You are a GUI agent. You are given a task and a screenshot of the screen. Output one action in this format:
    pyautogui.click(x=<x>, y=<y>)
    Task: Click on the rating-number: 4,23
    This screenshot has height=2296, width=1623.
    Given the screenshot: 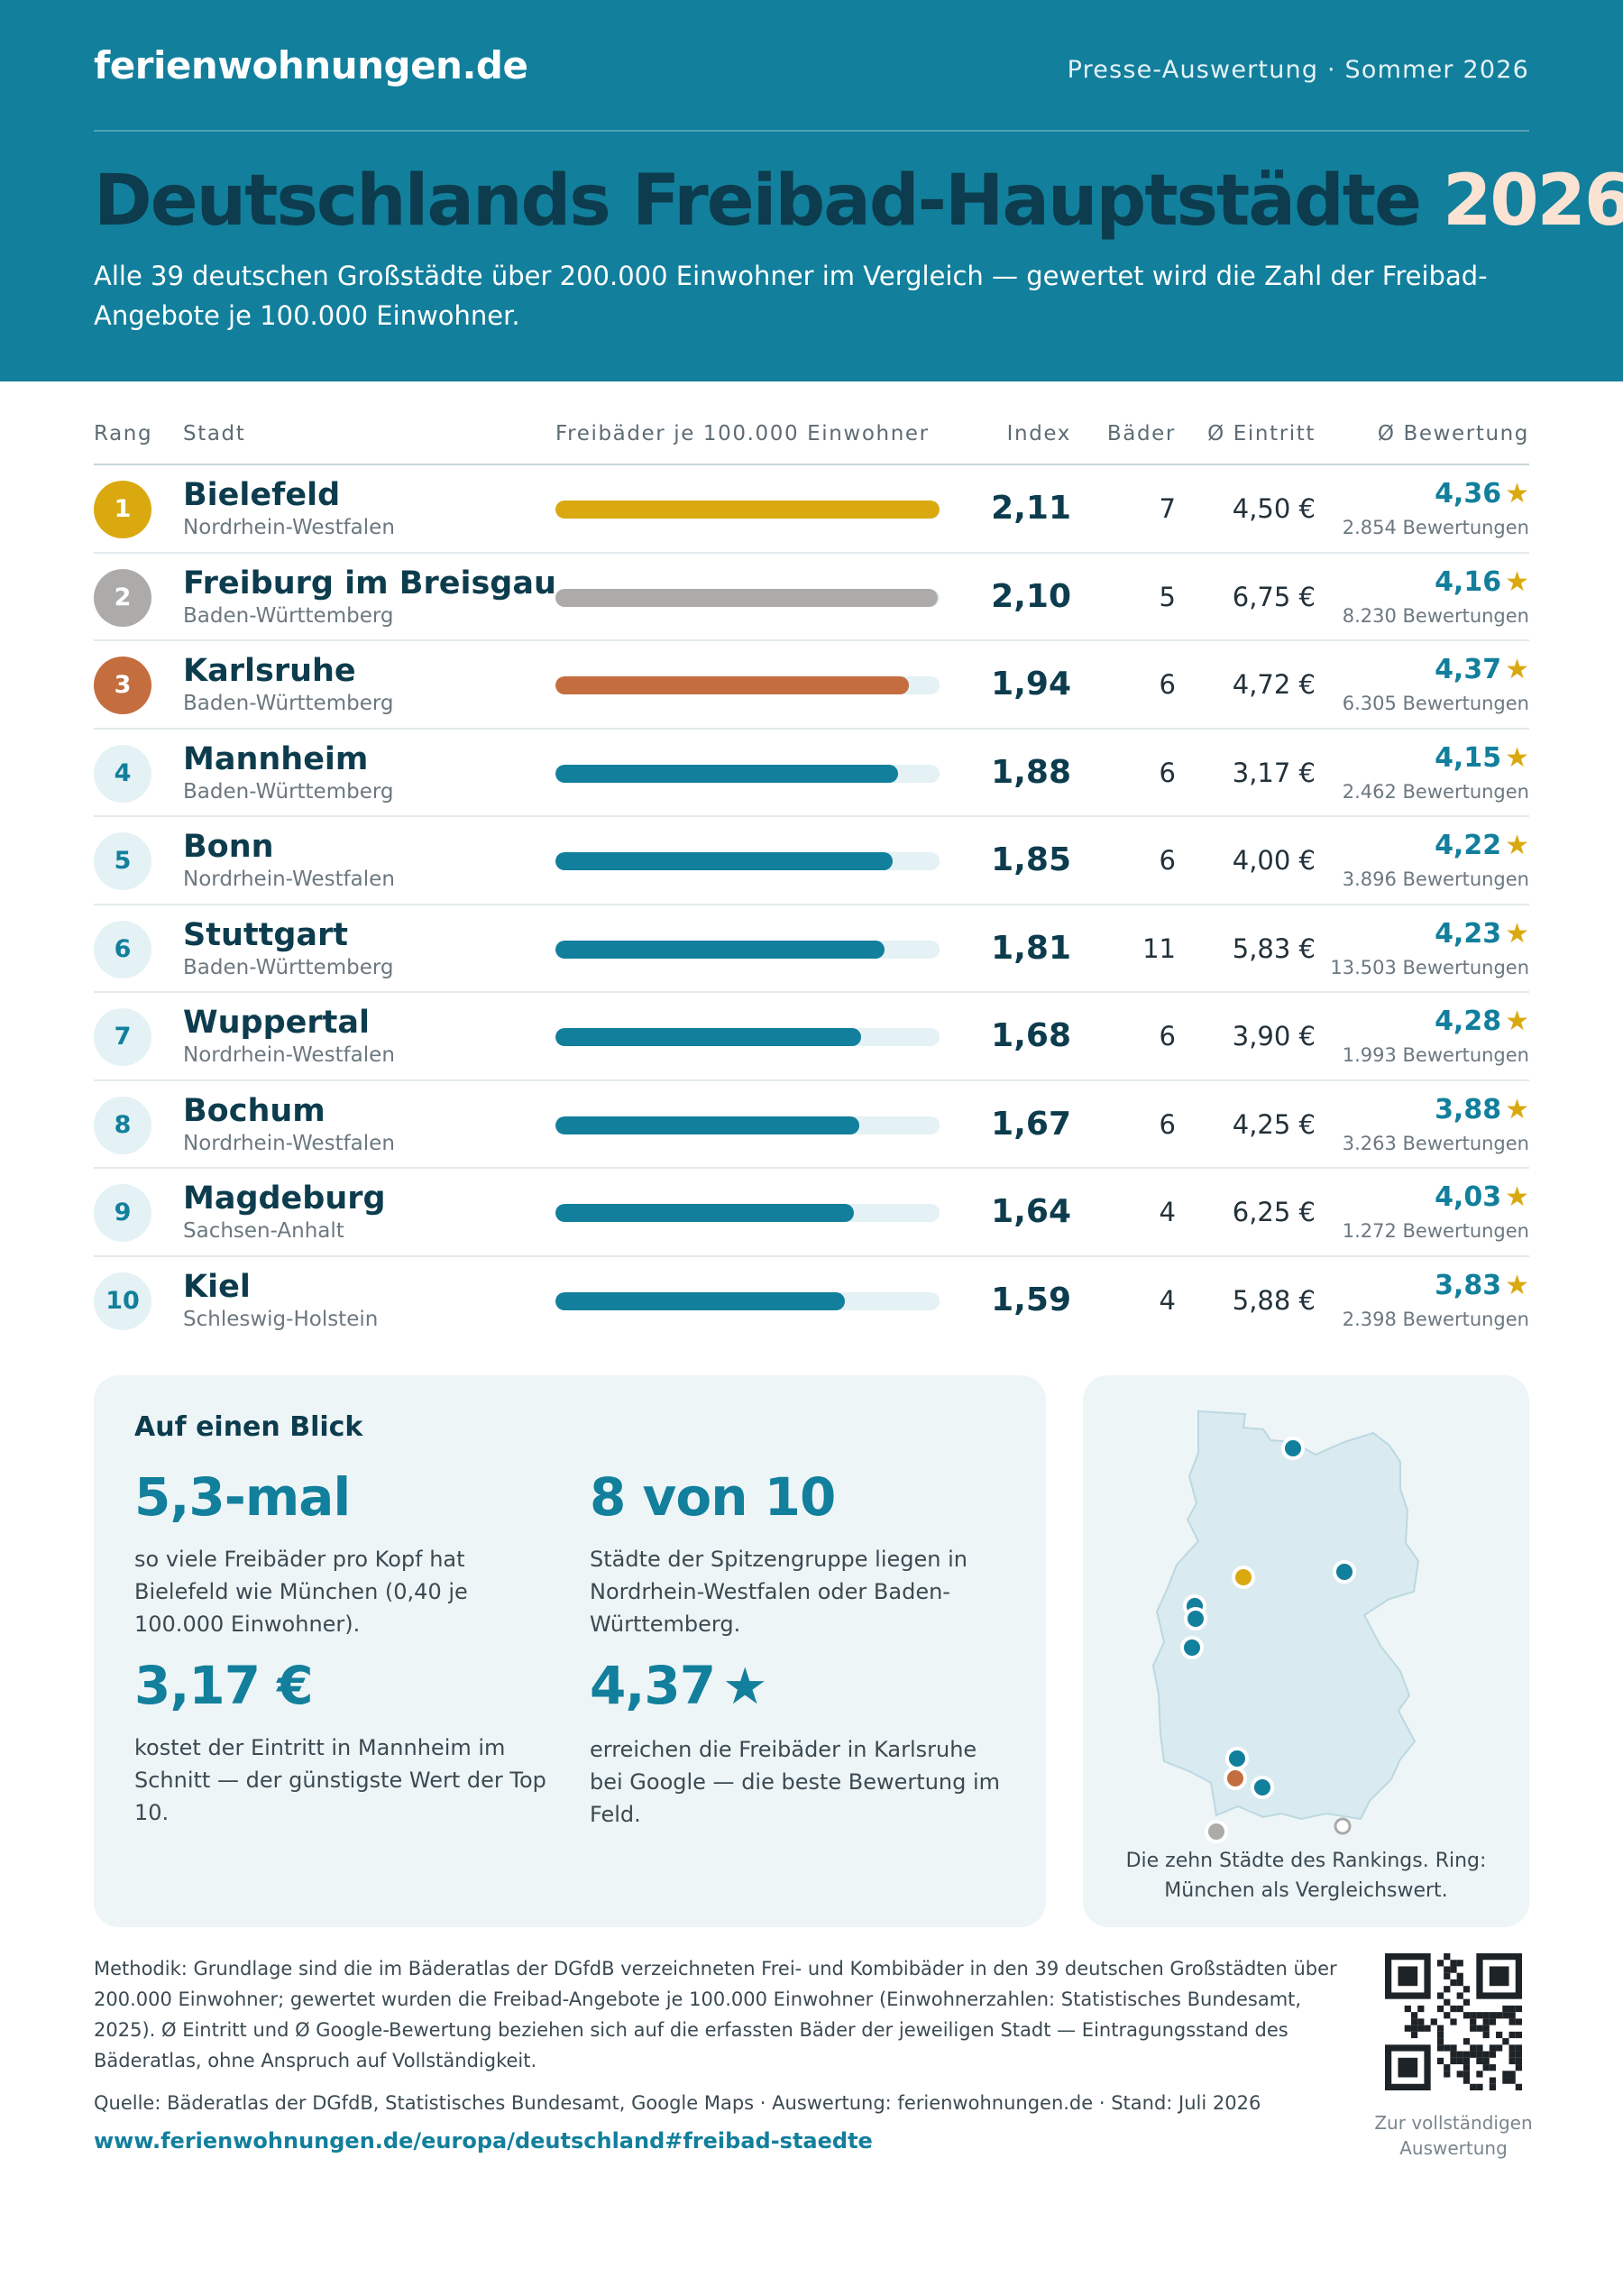 What is the action you would take?
    pyautogui.click(x=1468, y=933)
    